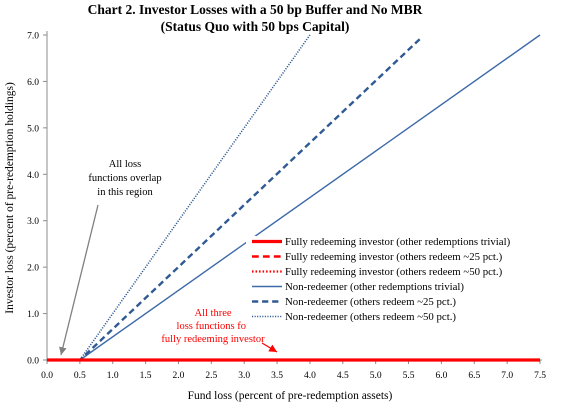  I want to click on x-tick-label: 7.0, so click(507, 376).